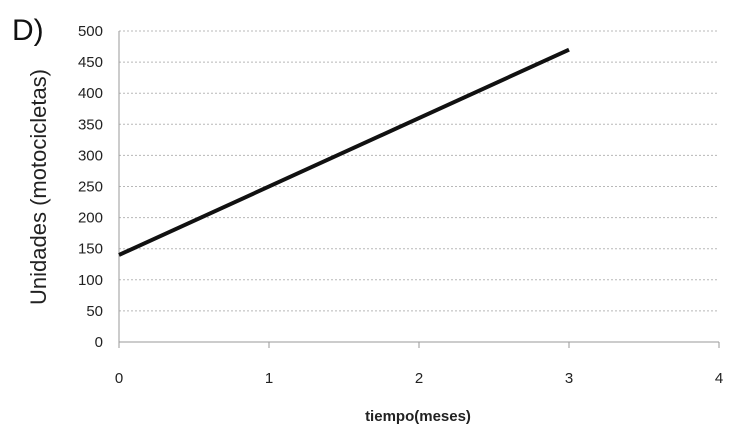 The image size is (733, 428). I want to click on y-tick-label: 150, so click(90, 249).